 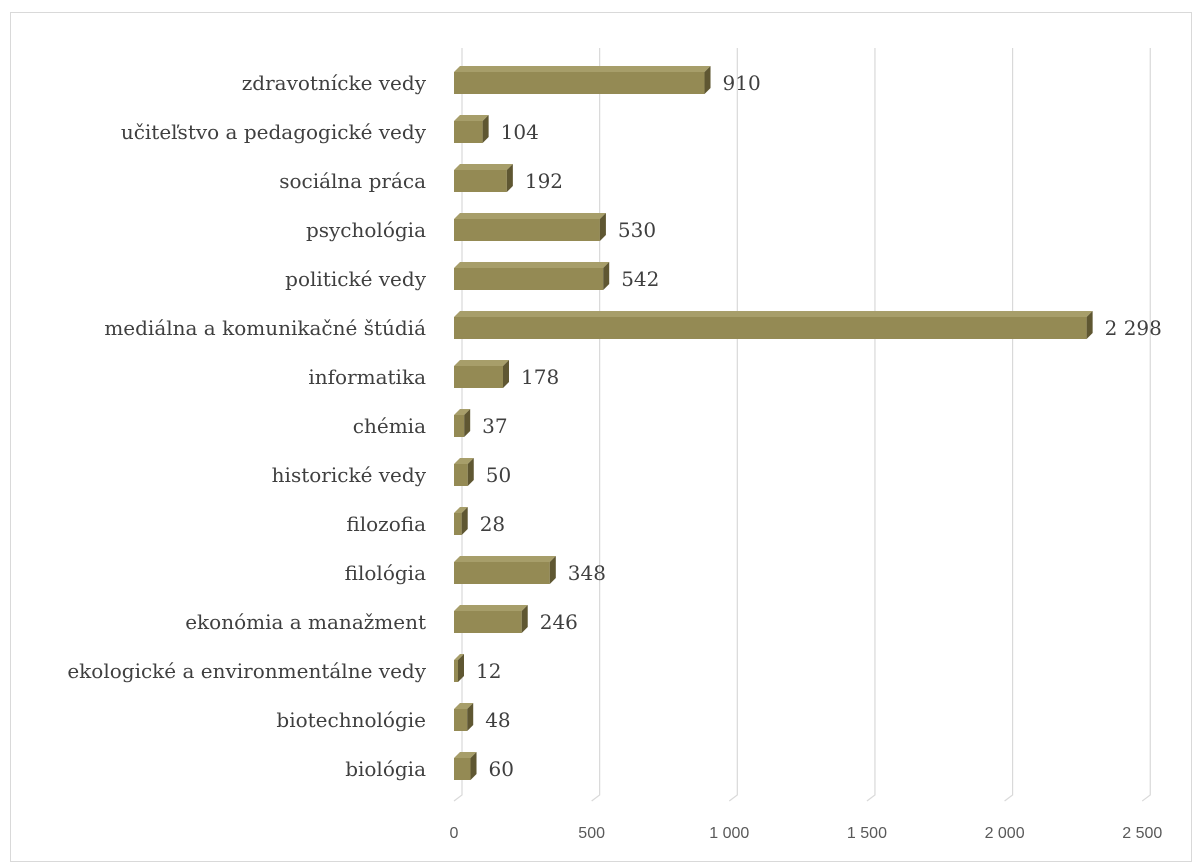 I want to click on value-label: 48, so click(x=497, y=720).